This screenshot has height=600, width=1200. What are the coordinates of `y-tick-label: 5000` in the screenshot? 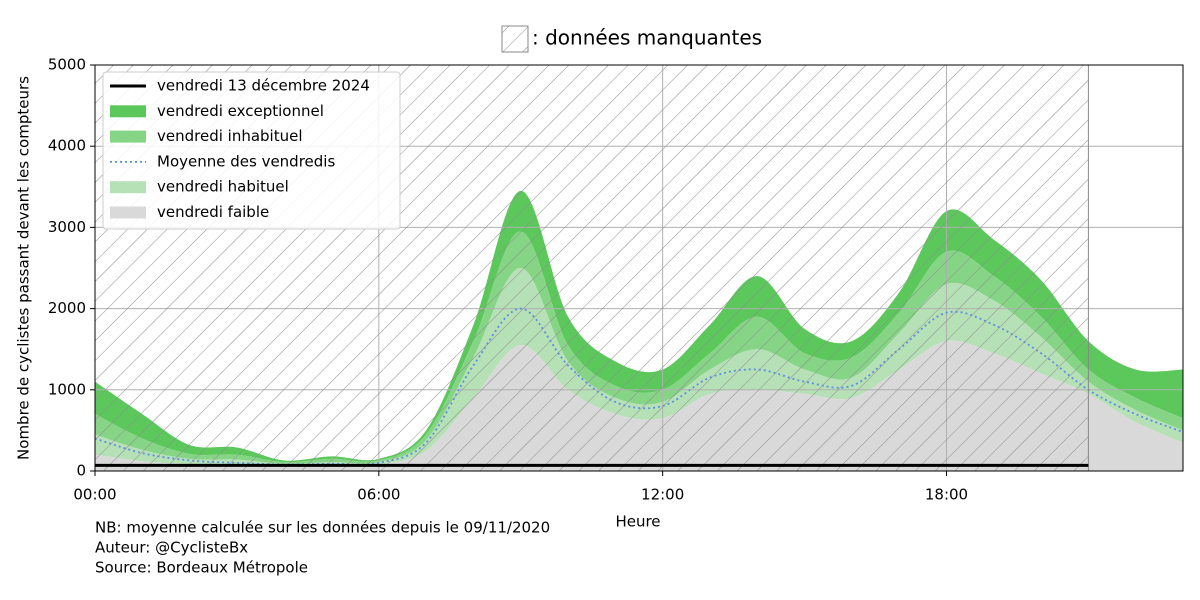 It's located at (67, 65).